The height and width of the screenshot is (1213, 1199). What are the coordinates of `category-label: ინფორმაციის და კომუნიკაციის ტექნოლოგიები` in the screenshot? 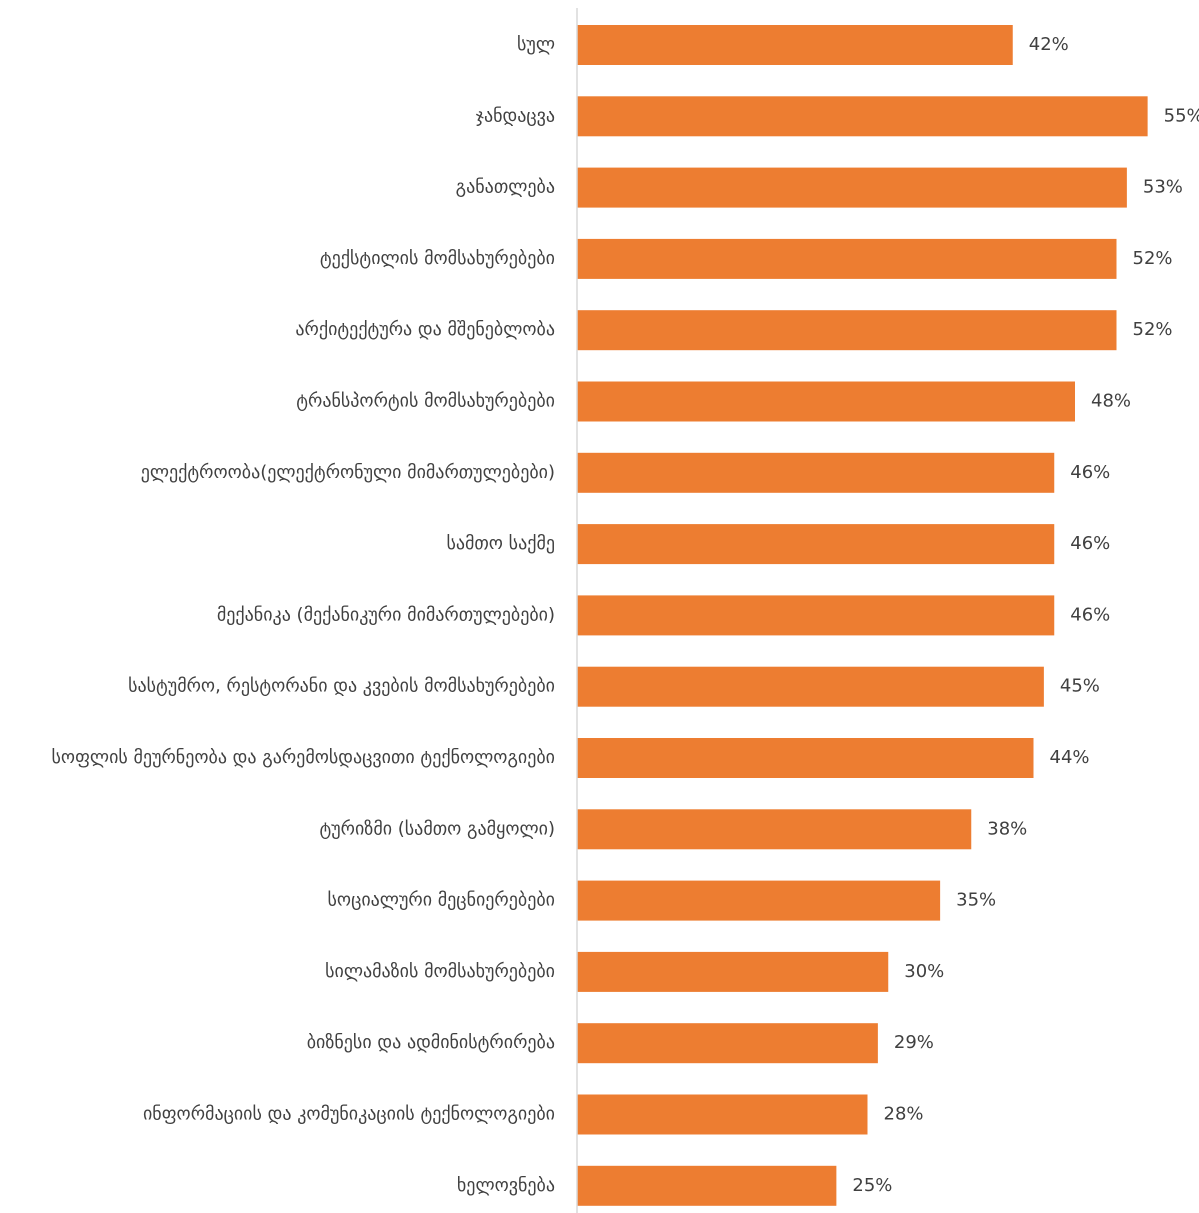 It's located at (349, 1114).